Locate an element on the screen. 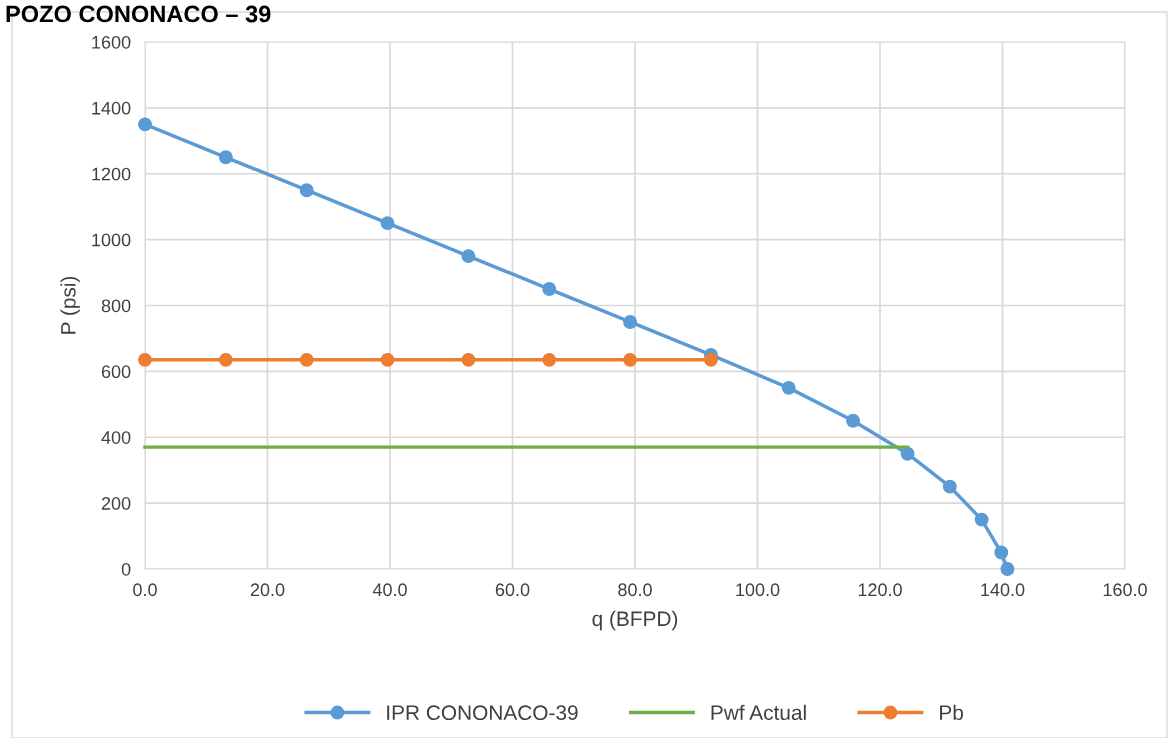 The height and width of the screenshot is (738, 1169). chart-title: POZO CONONACO – 39 is located at coordinates (138, 14).